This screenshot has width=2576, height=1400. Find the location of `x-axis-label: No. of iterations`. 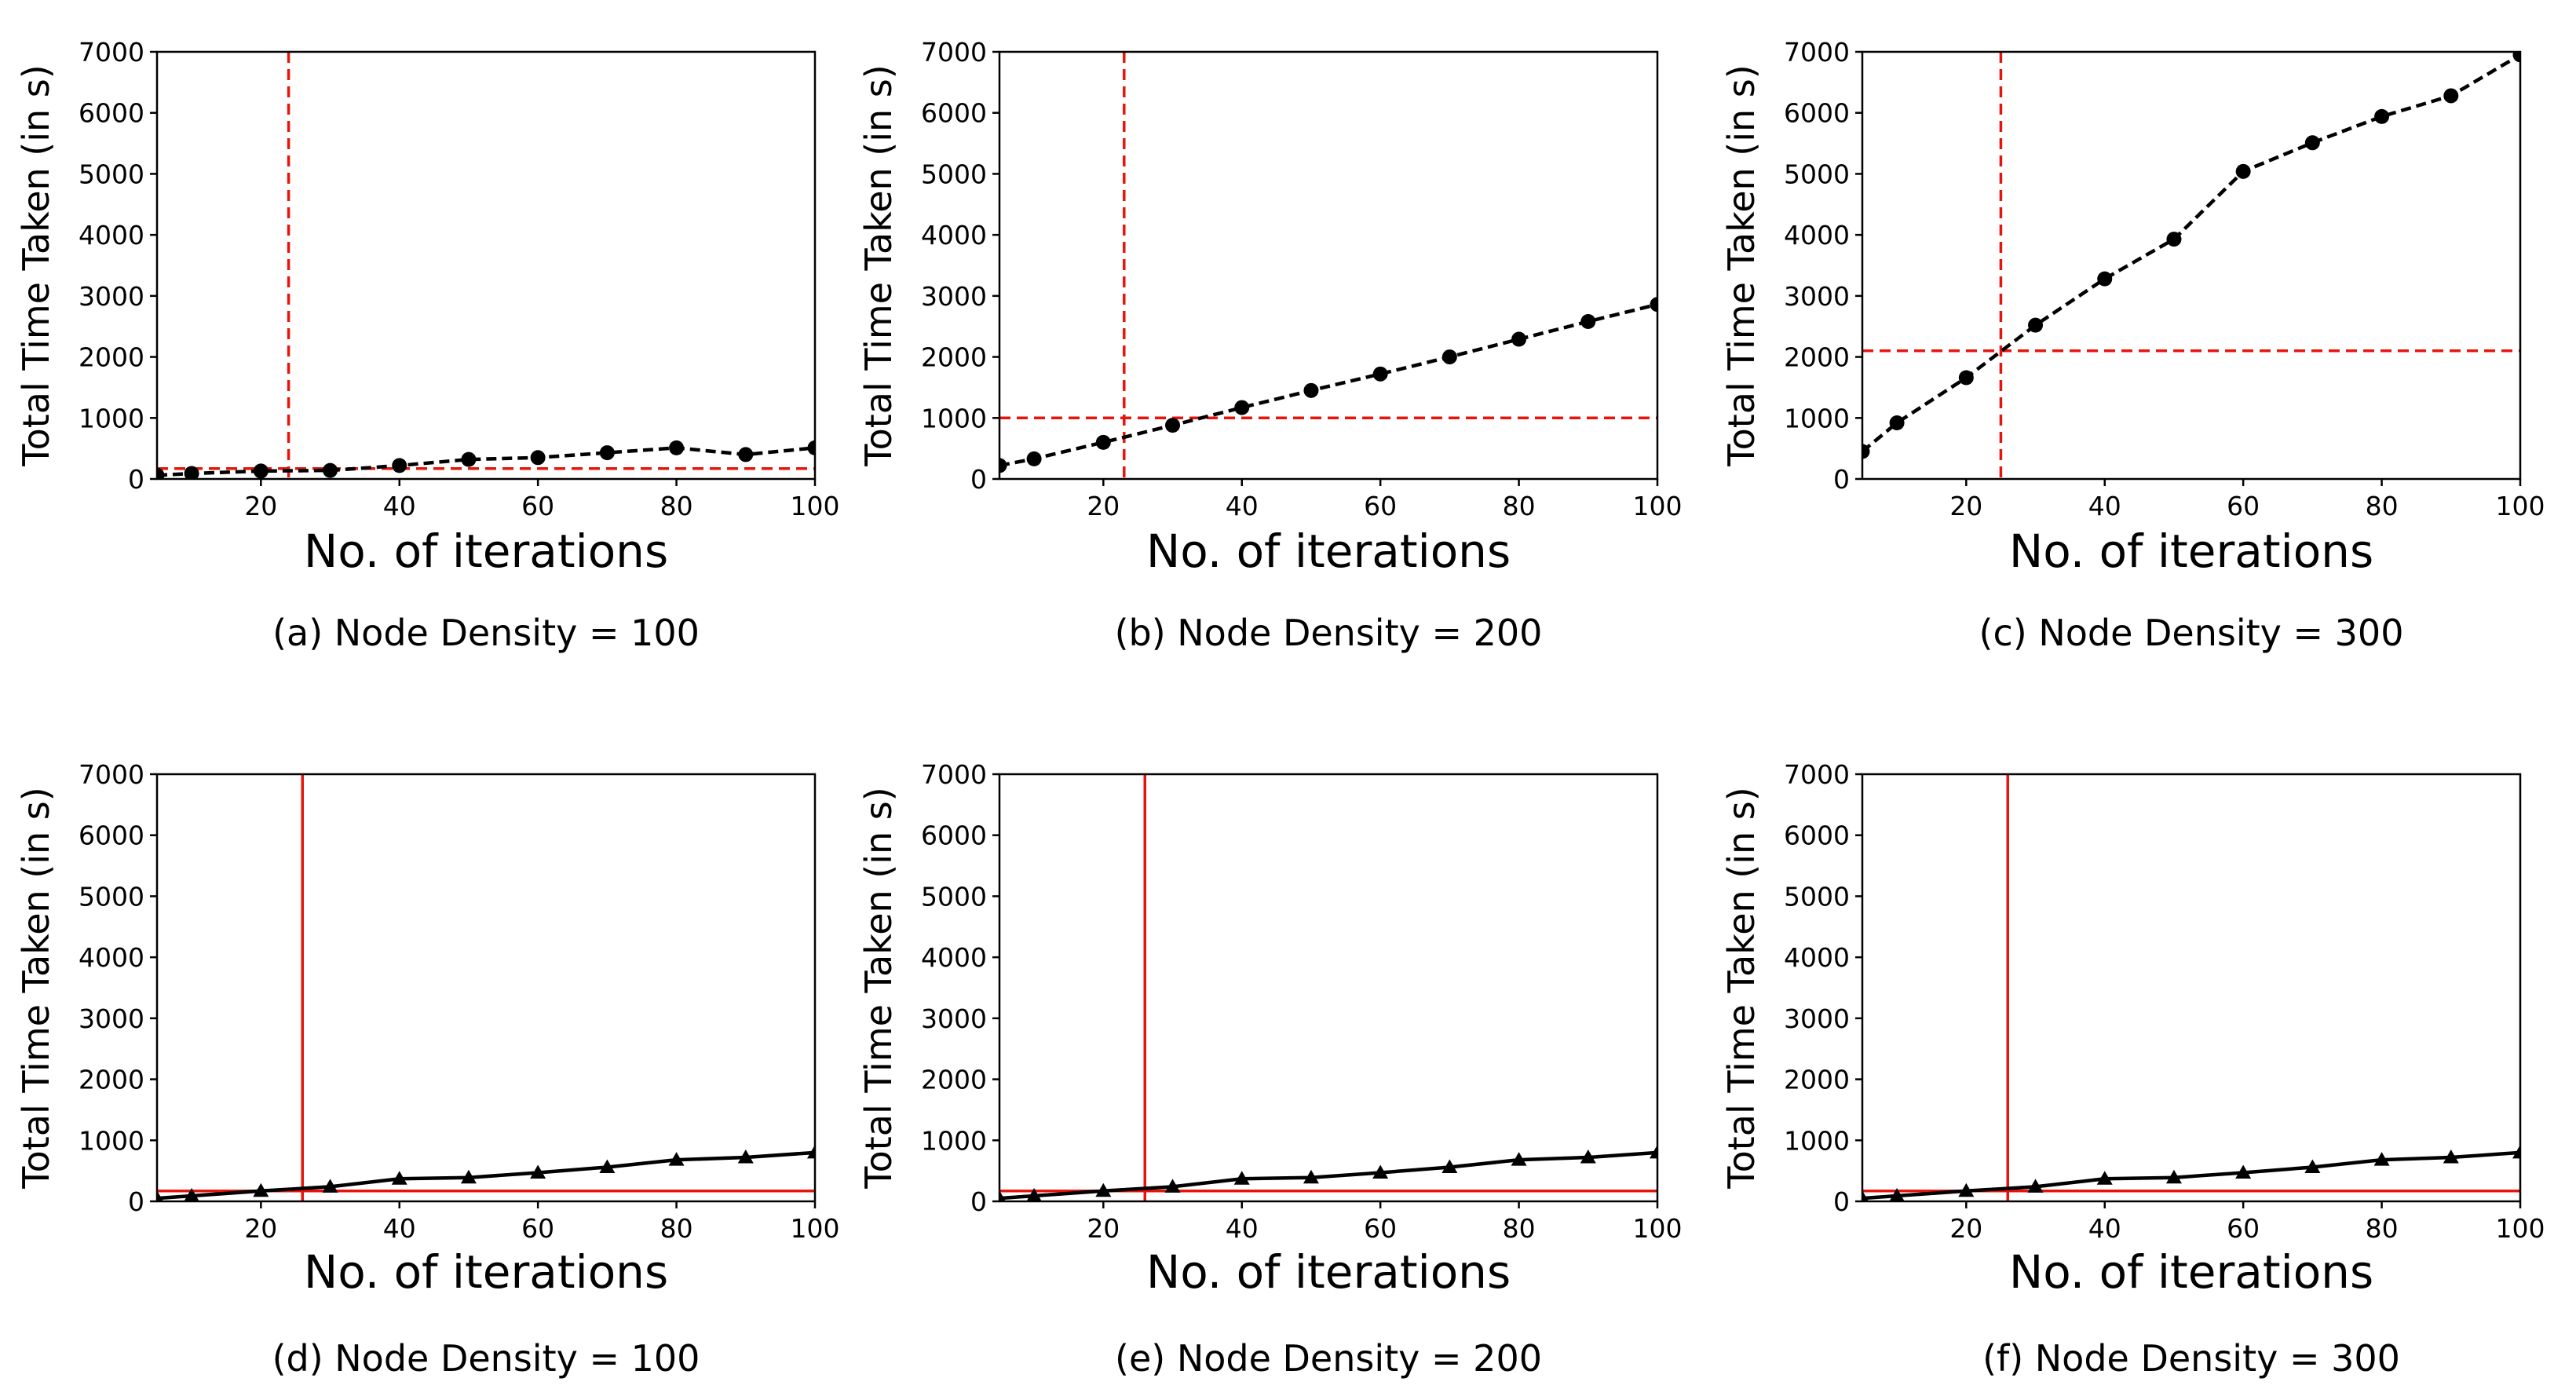

x-axis-label: No. of iterations is located at coordinates (2191, 551).